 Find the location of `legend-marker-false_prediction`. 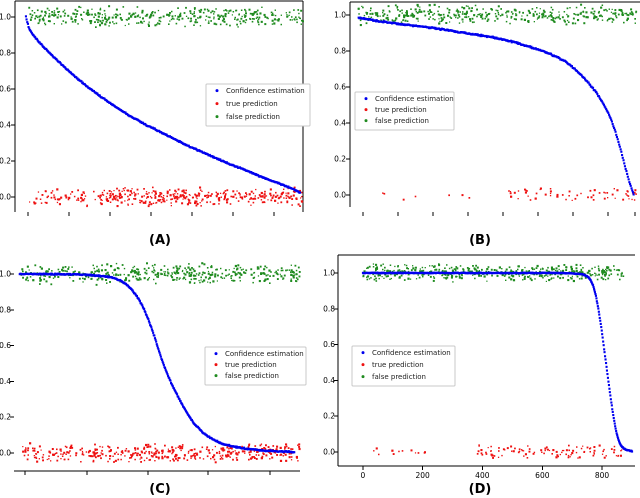

legend-marker-false_prediction is located at coordinates (217, 117).